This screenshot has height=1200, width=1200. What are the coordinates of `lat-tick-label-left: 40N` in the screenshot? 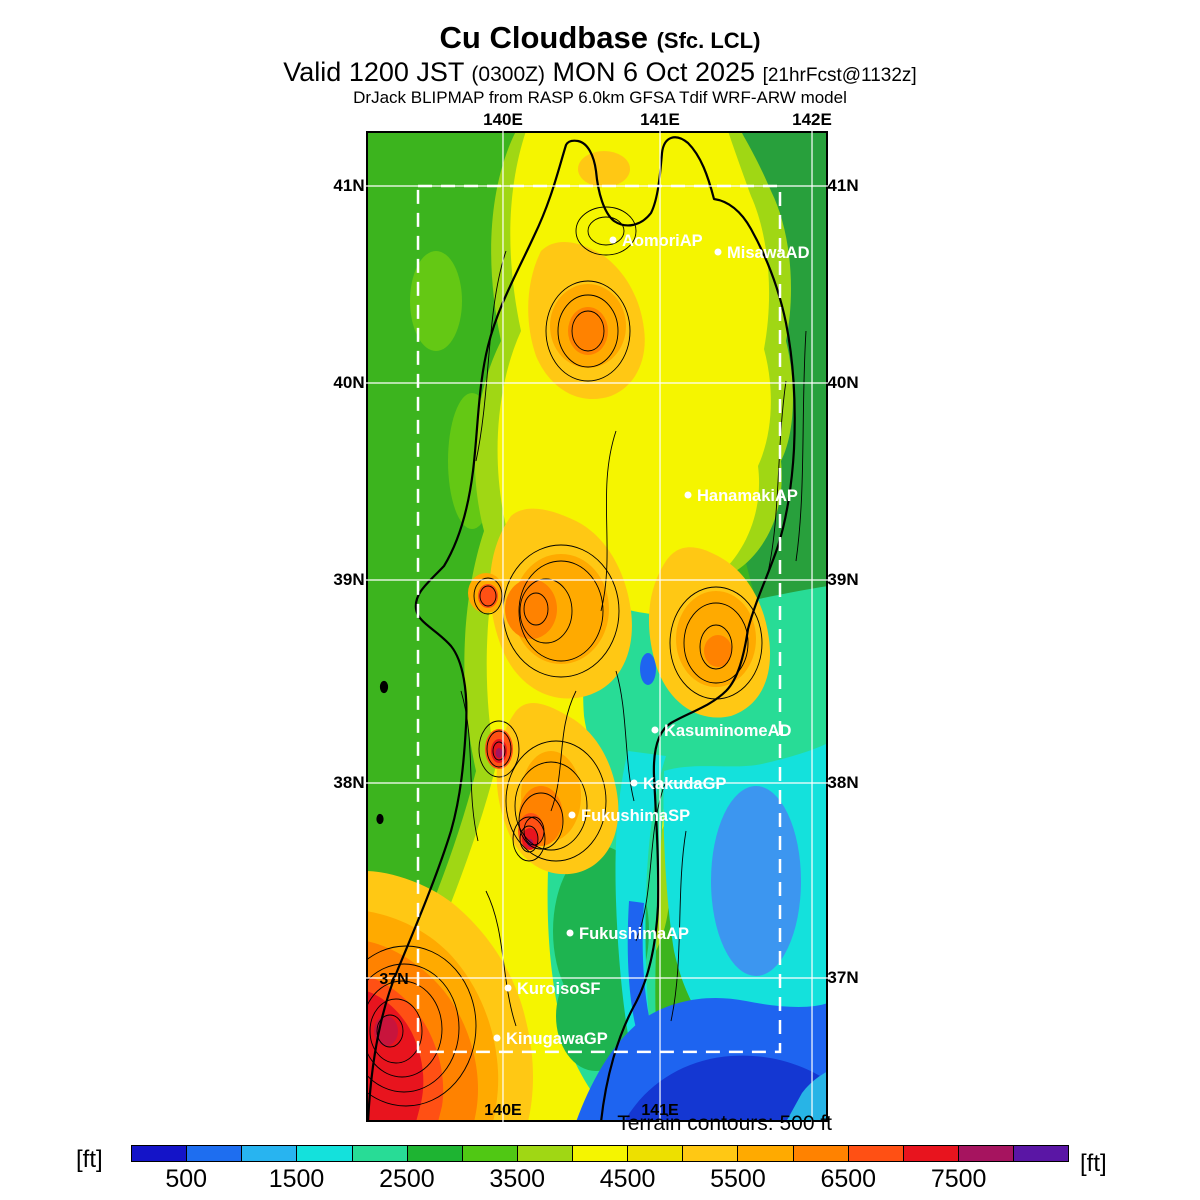 It's located at (349, 382).